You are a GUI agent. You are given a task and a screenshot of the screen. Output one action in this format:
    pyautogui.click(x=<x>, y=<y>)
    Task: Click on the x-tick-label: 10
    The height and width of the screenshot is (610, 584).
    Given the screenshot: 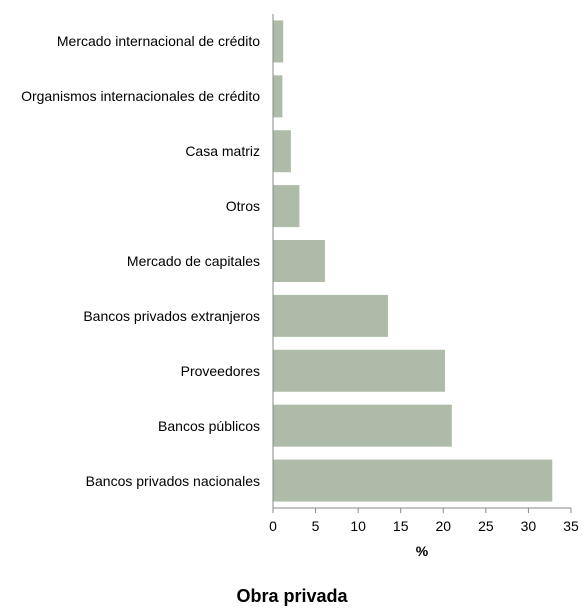 What is the action you would take?
    pyautogui.click(x=358, y=526)
    